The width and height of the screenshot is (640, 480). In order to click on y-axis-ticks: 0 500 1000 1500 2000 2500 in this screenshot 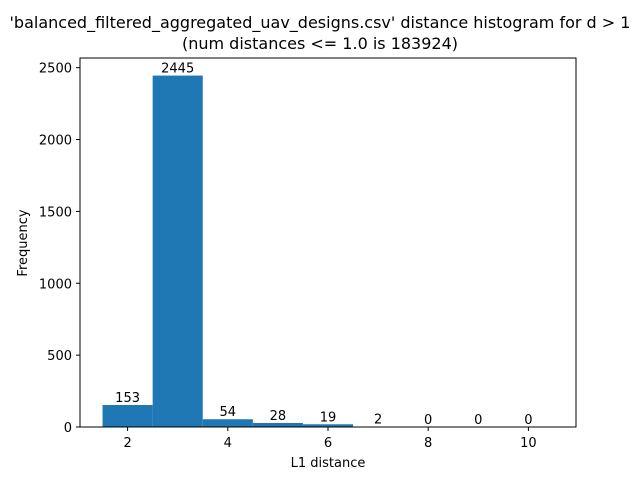, I will do `click(59, 249)`.